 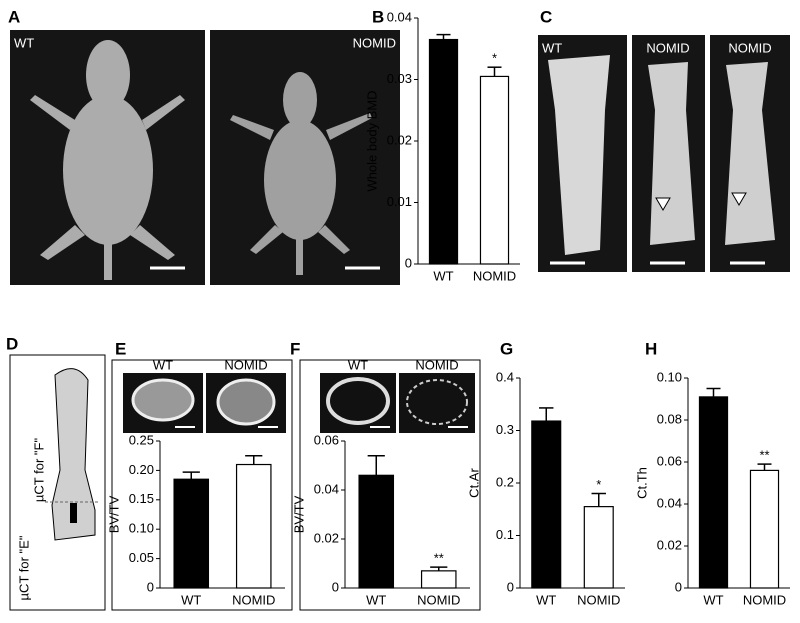 What do you see at coordinates (505, 534) in the screenshot?
I see `y-tick-label: 0.1` at bounding box center [505, 534].